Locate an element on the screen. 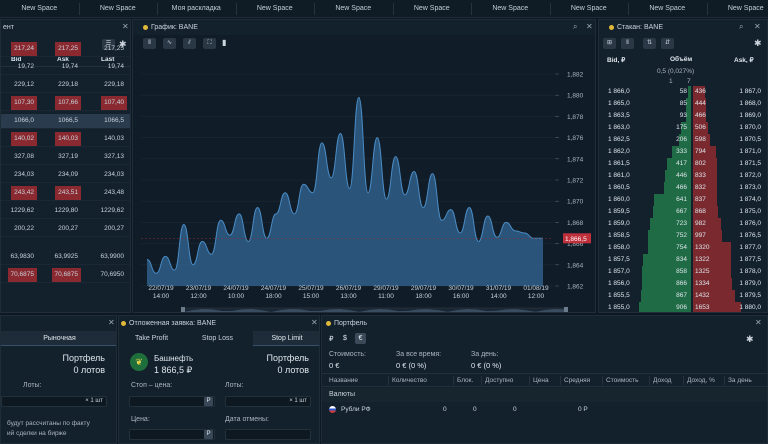 Image resolution: width=768 pixels, height=444 pixels. orderbook-row: 1 863,0 175 506 1 870,0 is located at coordinates (683, 128).